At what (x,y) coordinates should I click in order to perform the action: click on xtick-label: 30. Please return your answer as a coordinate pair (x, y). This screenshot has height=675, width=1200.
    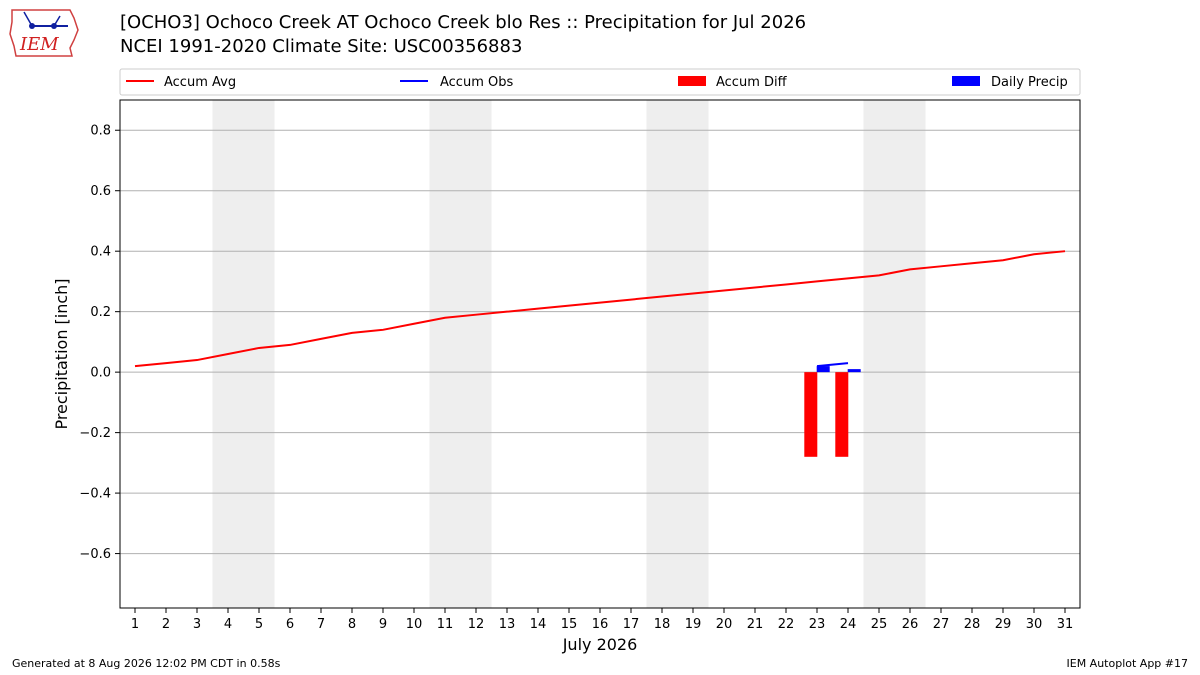
    Looking at the image, I should click on (1034, 624).